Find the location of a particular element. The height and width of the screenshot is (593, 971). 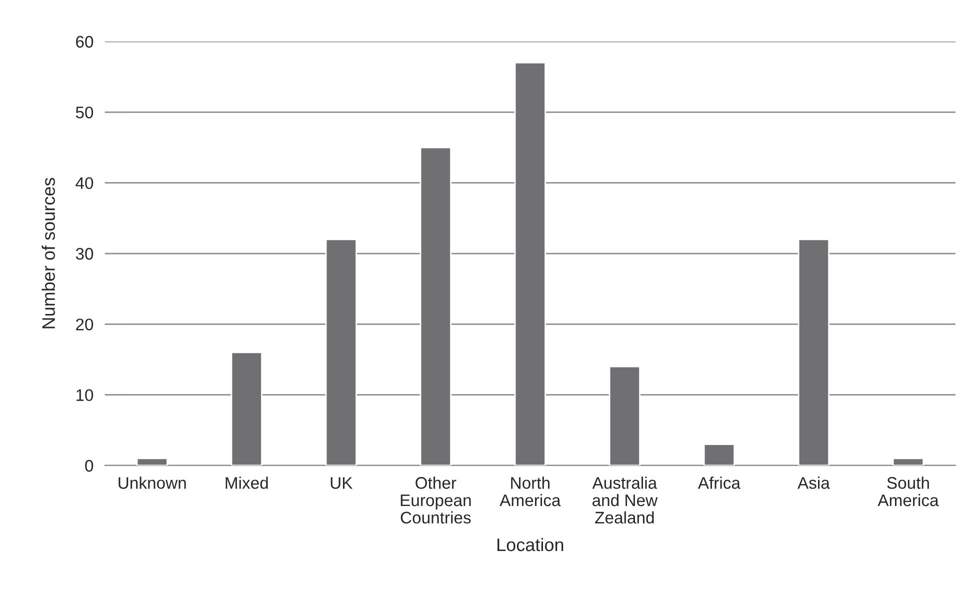

y-tick-label: 0 is located at coordinates (89, 466).